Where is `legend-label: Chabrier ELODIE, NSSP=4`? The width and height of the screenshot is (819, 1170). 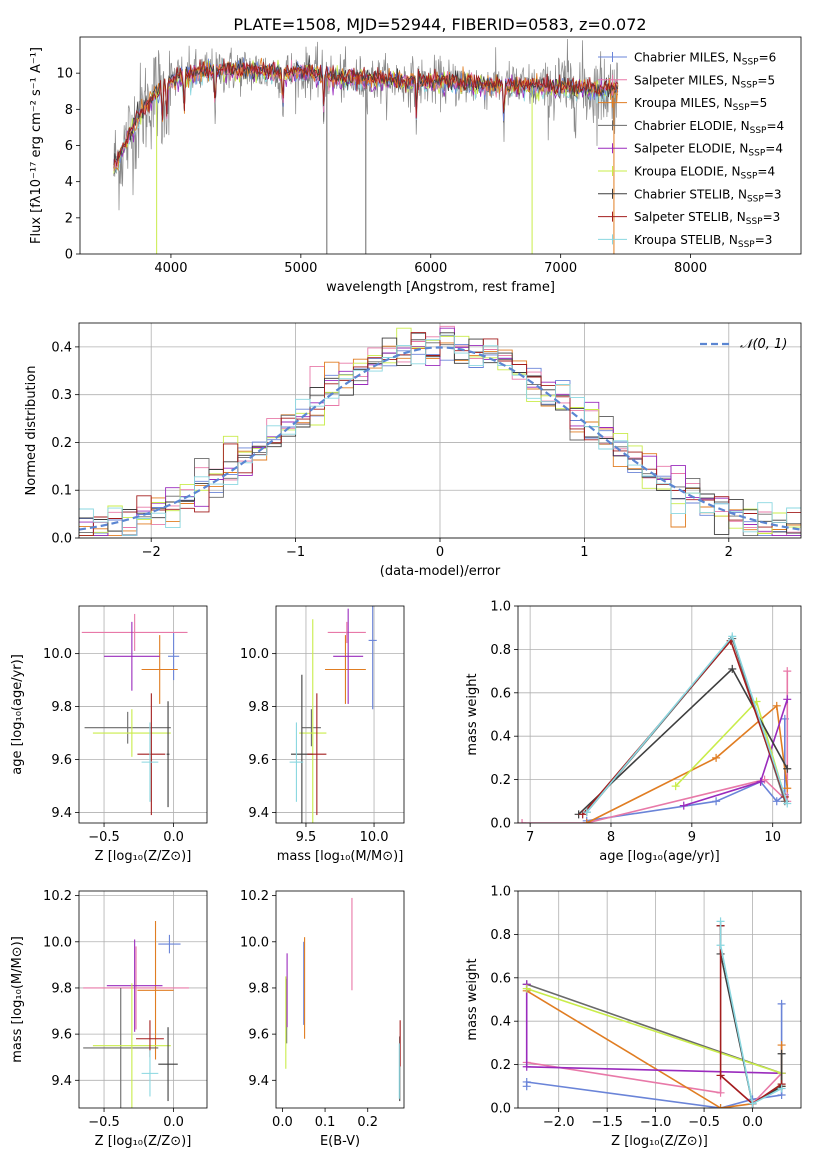
legend-label: Chabrier ELODIE, NSSP=4 is located at coordinates (709, 127).